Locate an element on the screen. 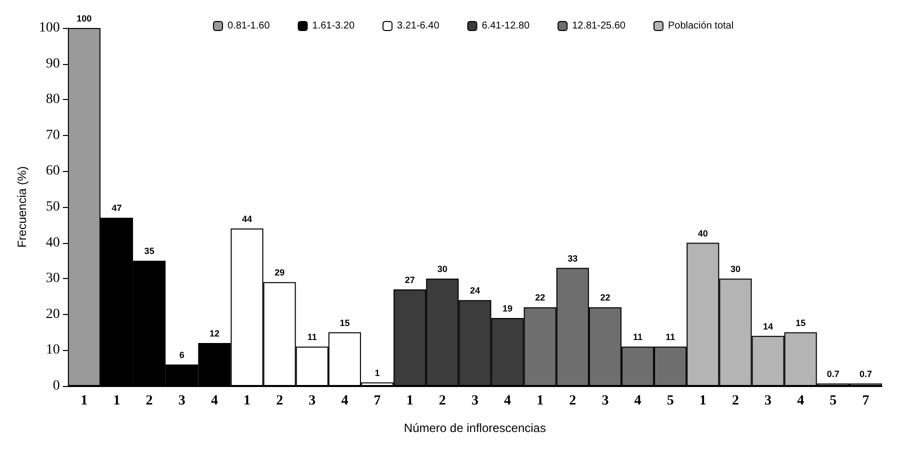  data-label: 14 is located at coordinates (768, 326).